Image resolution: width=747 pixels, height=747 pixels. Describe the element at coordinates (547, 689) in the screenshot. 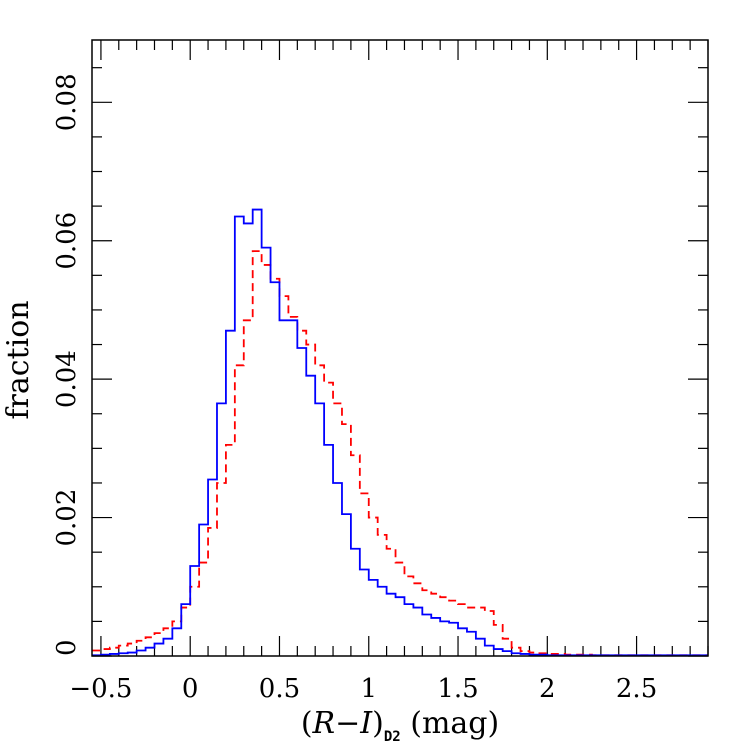

I see `x-tick-label: 2` at that location.